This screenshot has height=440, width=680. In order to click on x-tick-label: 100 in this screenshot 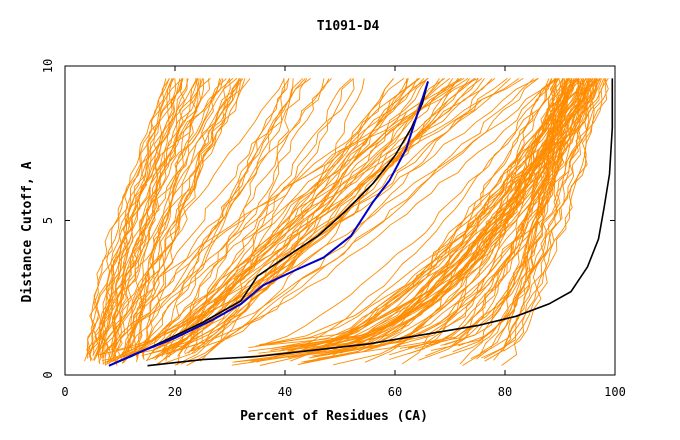, I will do `click(615, 392)`.